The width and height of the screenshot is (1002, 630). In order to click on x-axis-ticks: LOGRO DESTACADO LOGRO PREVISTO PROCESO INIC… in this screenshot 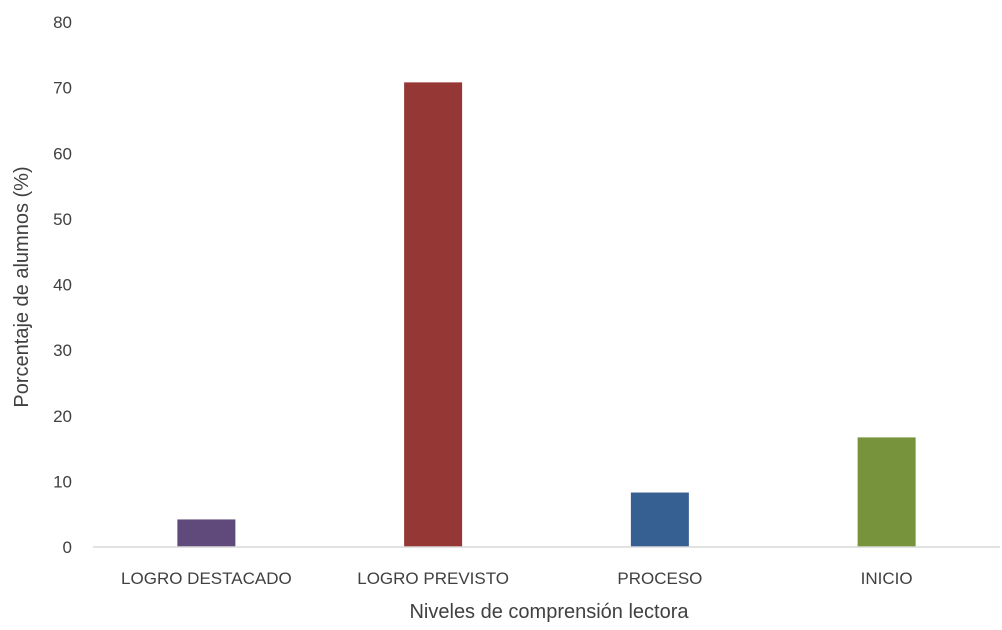, I will do `click(517, 578)`.